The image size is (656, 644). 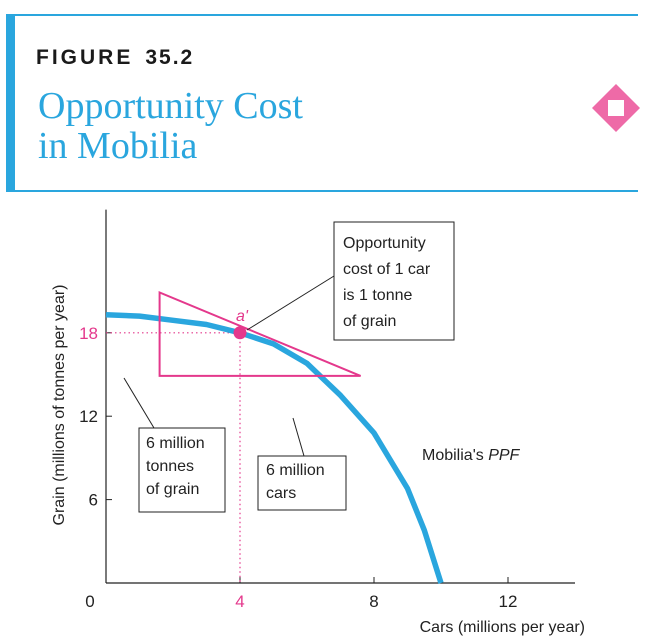 What do you see at coordinates (326, 191) in the screenshot?
I see `bottom-rule` at bounding box center [326, 191].